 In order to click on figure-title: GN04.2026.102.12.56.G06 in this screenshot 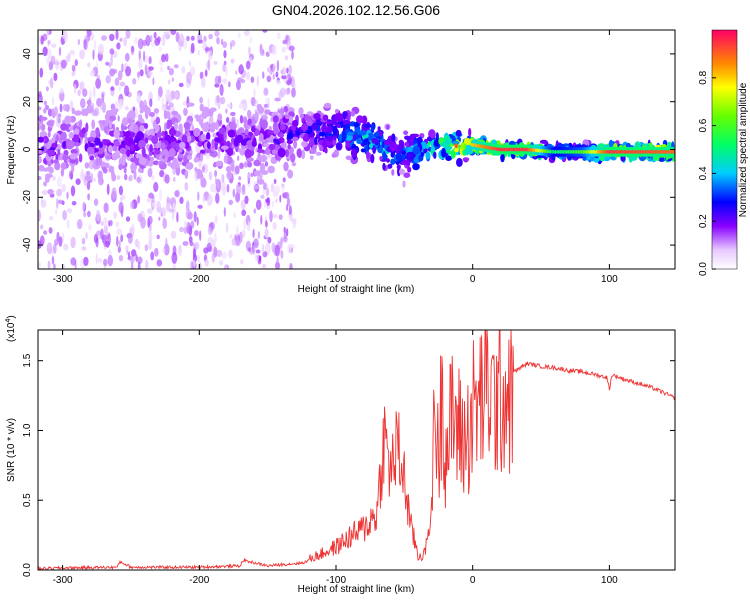, I will do `click(356, 10)`.